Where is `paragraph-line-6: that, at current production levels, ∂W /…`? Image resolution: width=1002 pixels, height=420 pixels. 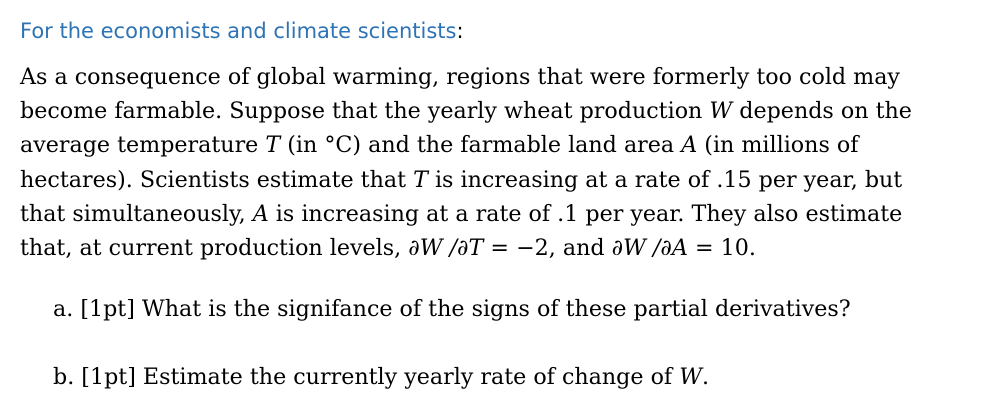
paragraph-line-6: that, at current production levels, ∂W /… is located at coordinates (388, 248).